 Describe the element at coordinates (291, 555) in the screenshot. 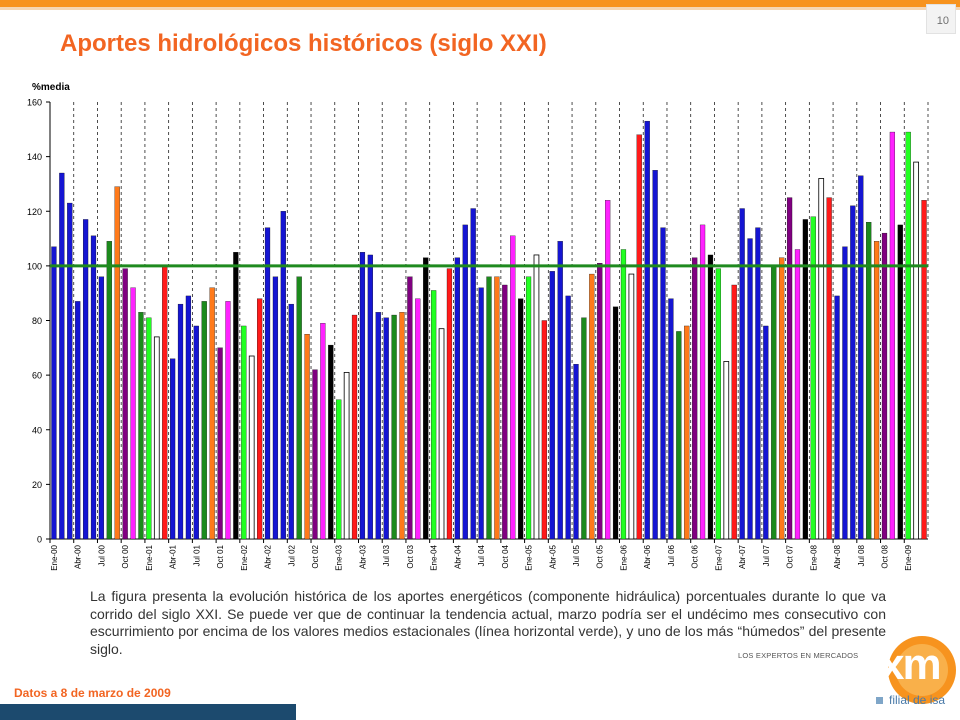

I see `x-tick-label: Jul 02` at that location.